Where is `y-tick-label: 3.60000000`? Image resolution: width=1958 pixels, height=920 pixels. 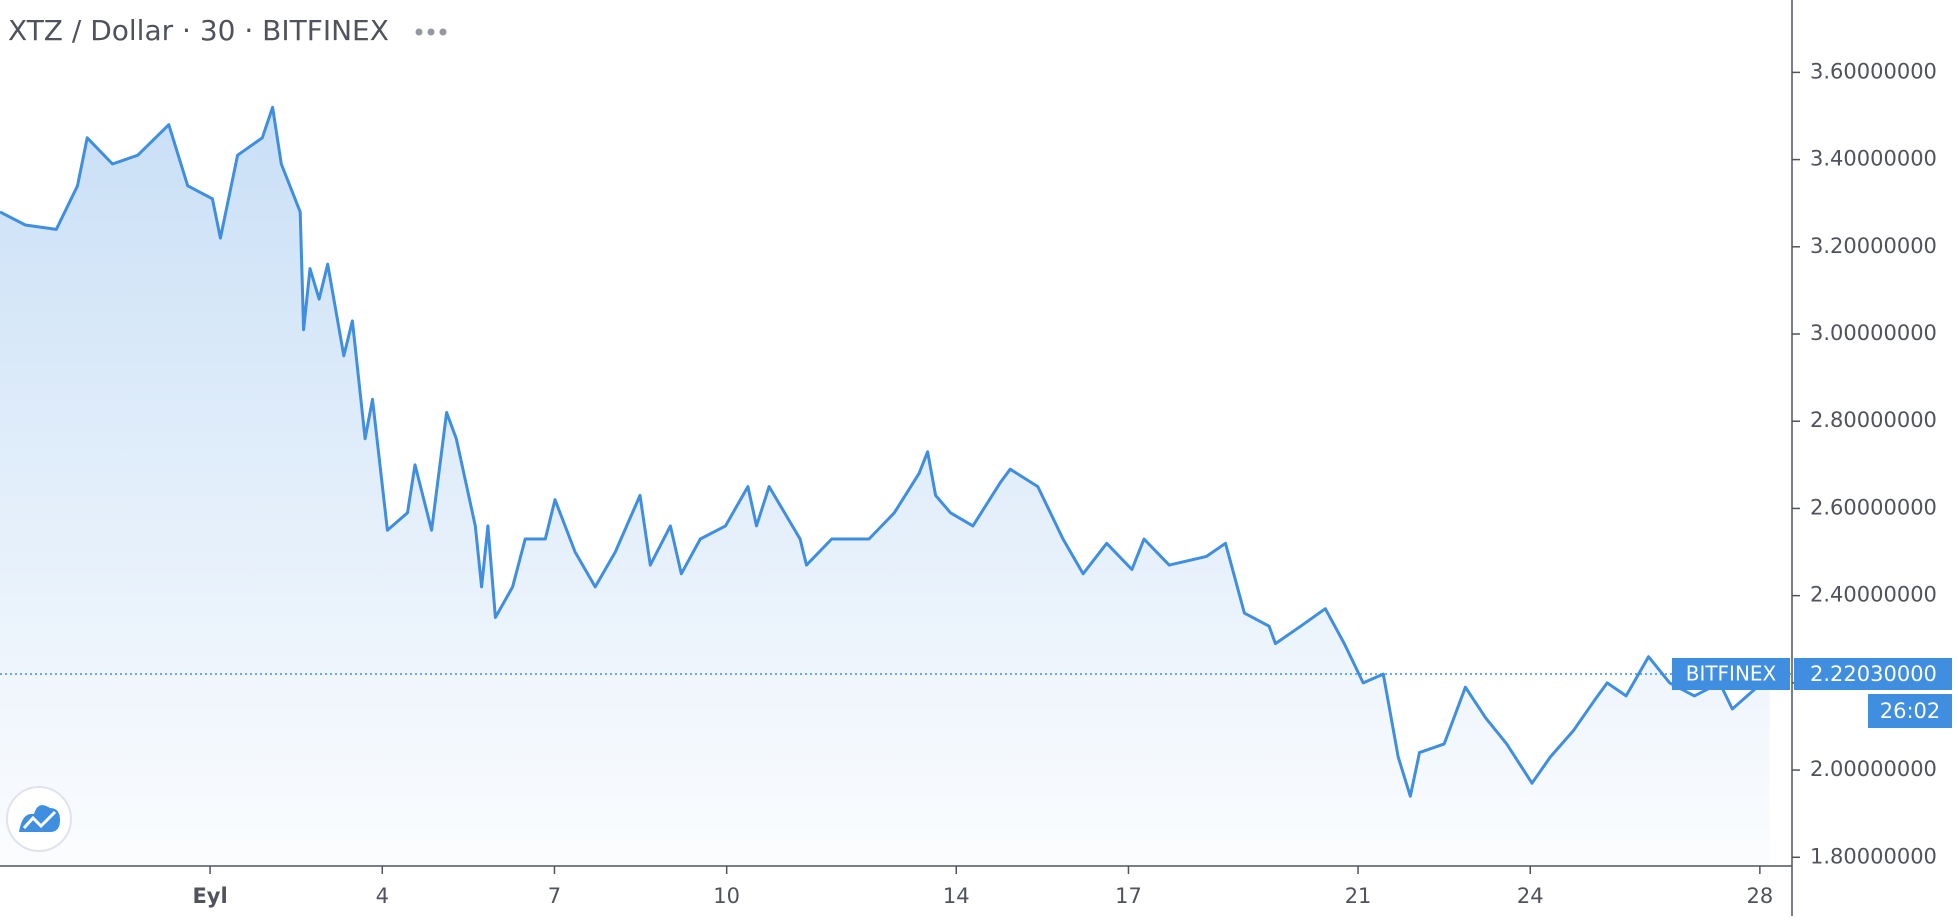
y-tick-label: 3.60000000 is located at coordinates (1873, 71).